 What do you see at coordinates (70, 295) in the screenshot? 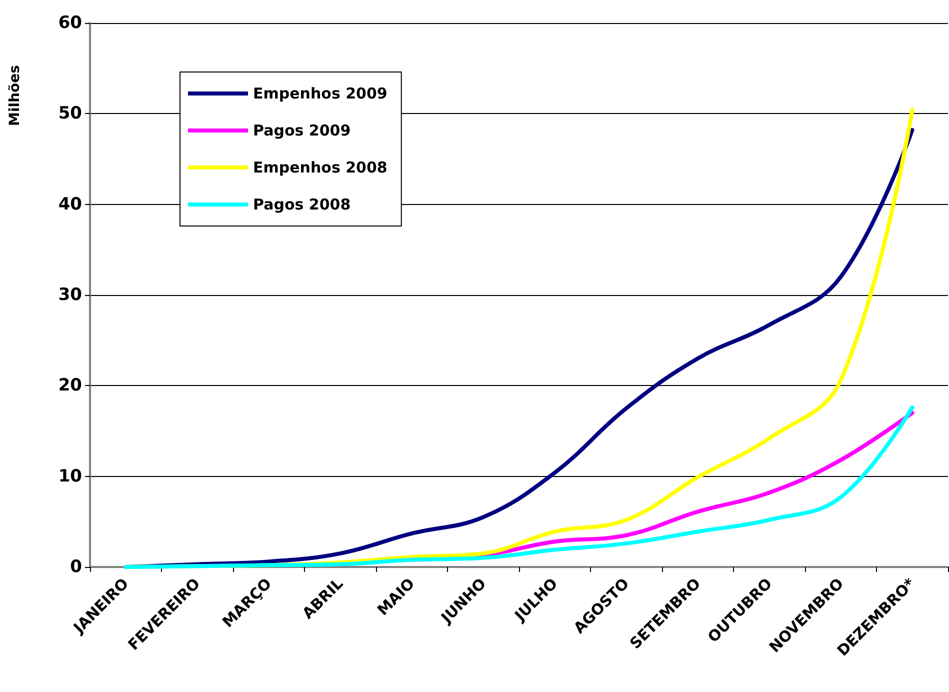
I see `y-tick-label: 30` at bounding box center [70, 295].